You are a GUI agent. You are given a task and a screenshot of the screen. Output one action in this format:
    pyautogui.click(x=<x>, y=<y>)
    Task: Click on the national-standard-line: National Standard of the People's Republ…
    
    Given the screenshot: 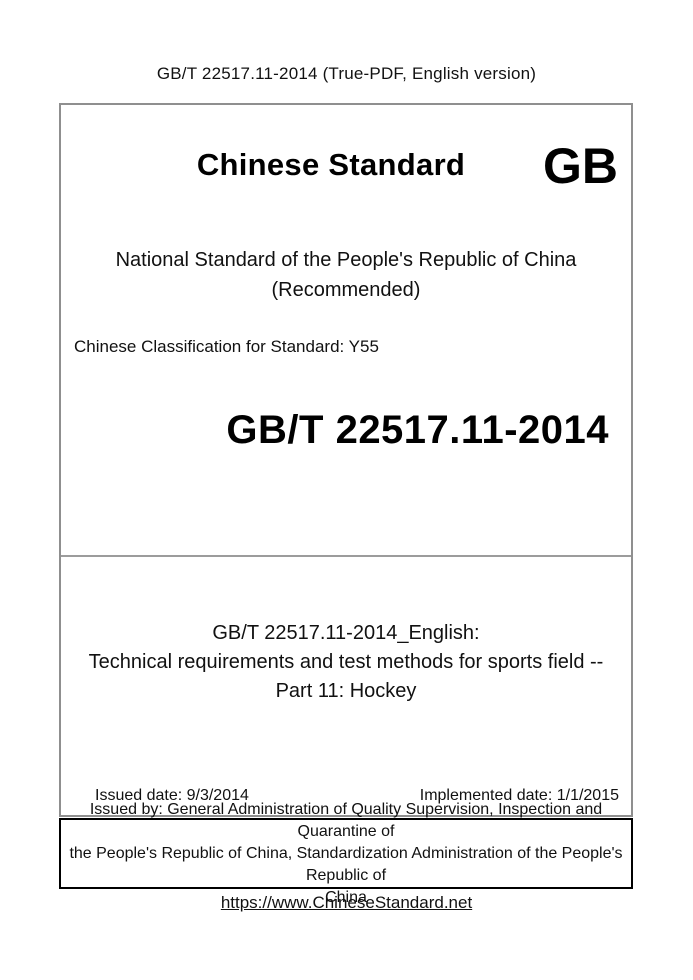 What is the action you would take?
    pyautogui.click(x=346, y=260)
    